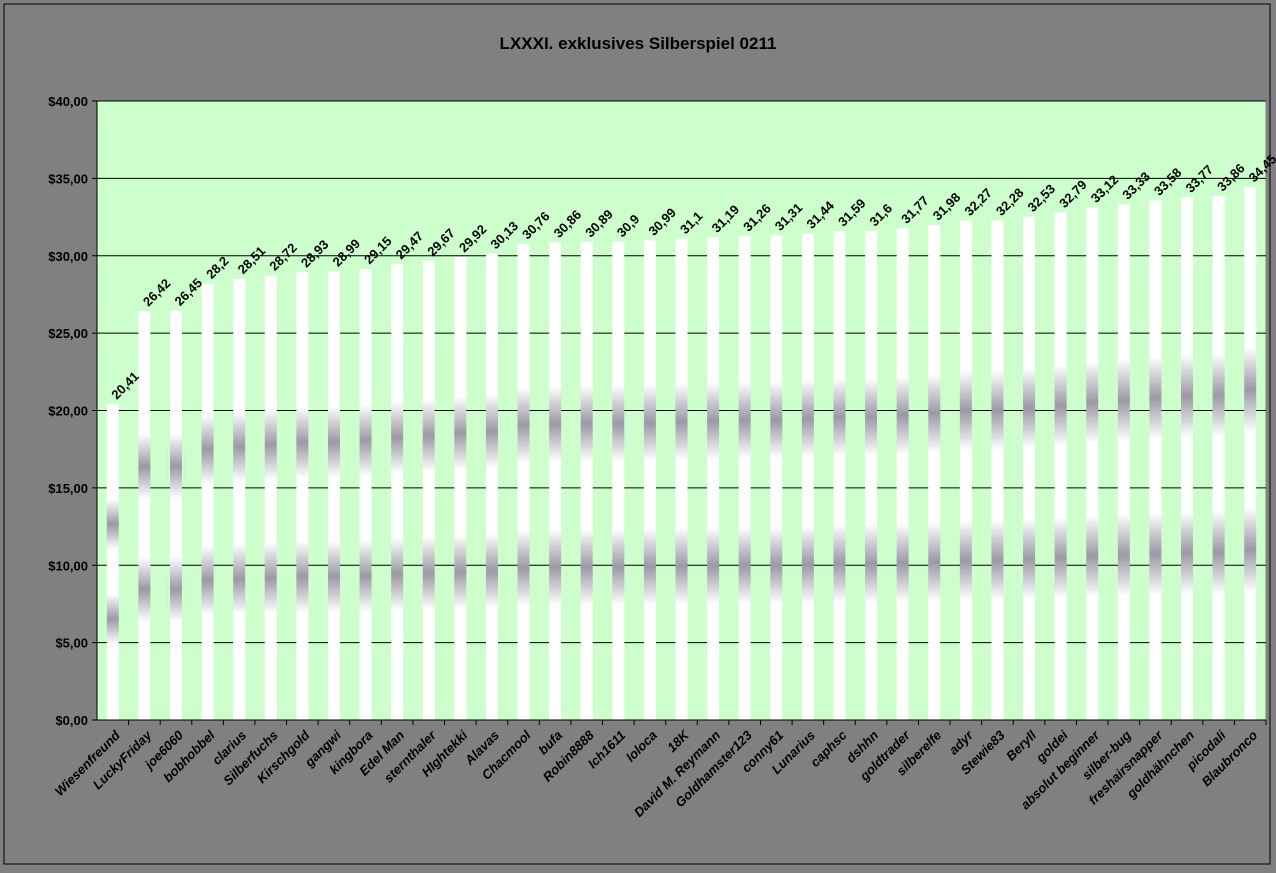  What do you see at coordinates (68, 256) in the screenshot?
I see `y-tick-label: $30,00` at bounding box center [68, 256].